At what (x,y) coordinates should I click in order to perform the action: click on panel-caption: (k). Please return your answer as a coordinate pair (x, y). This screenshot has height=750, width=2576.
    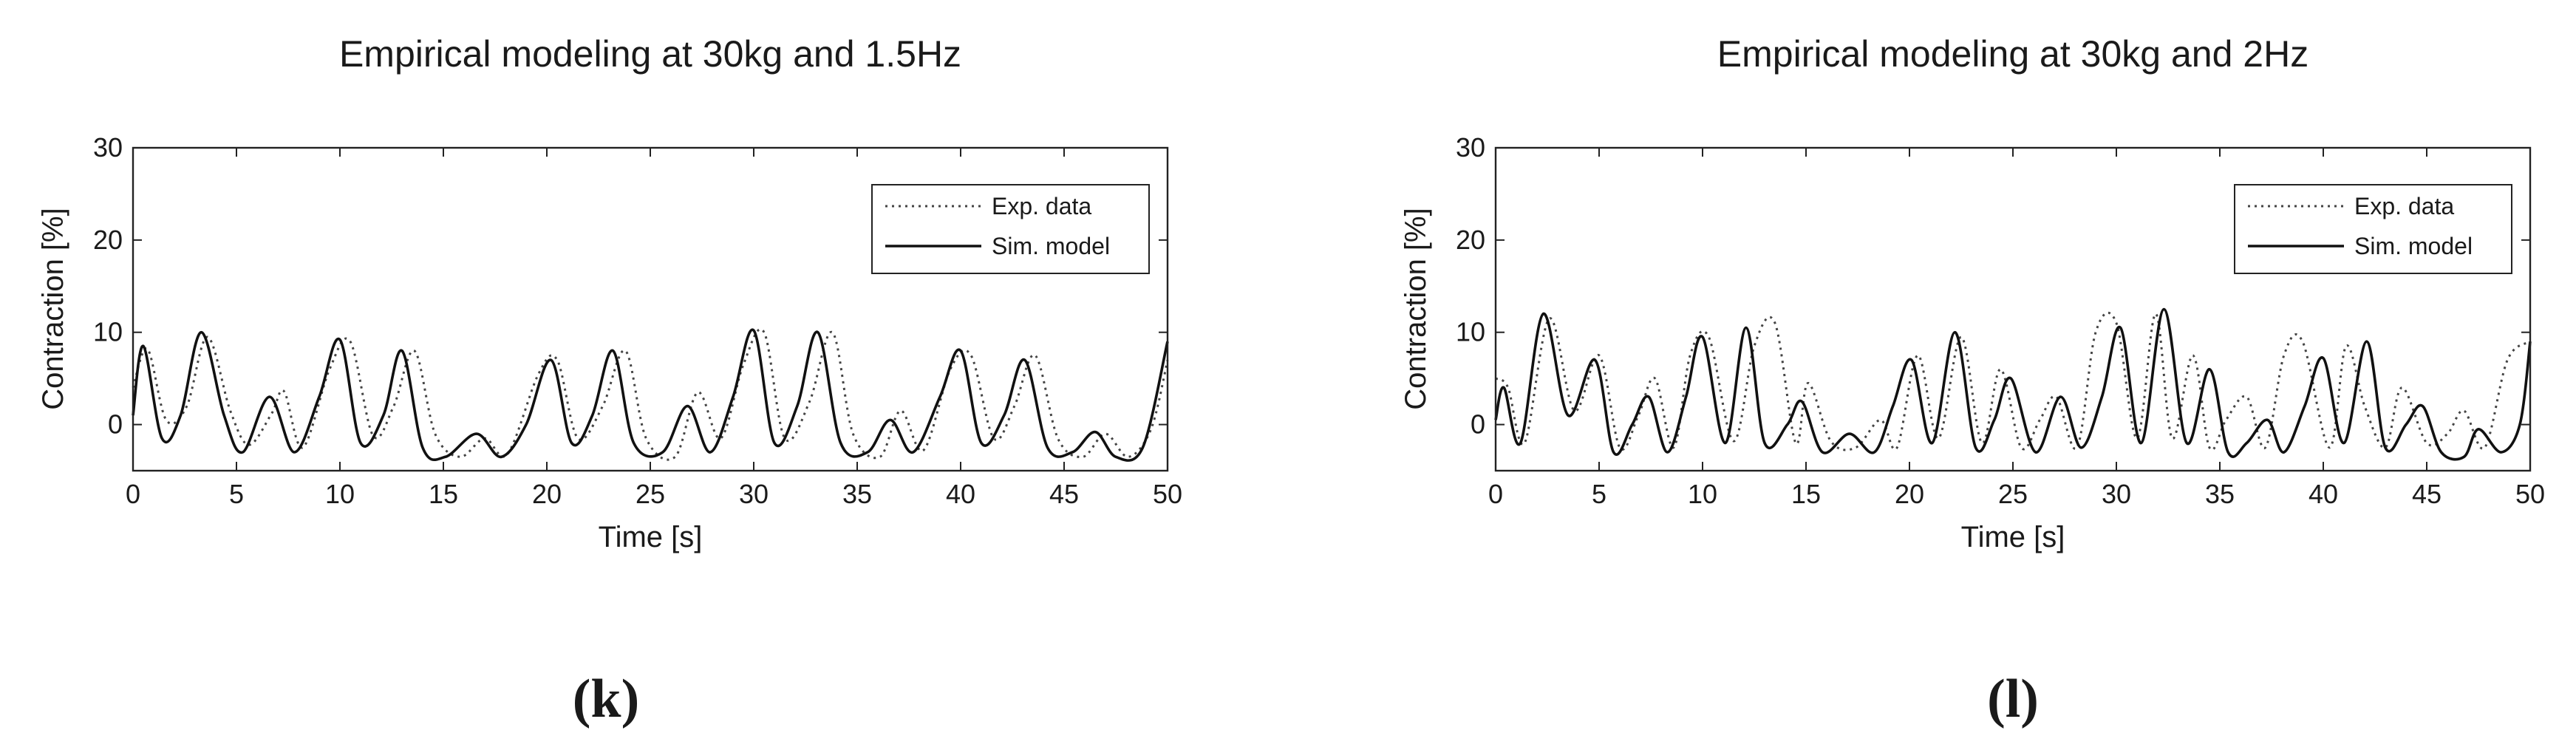
    Looking at the image, I should click on (606, 699).